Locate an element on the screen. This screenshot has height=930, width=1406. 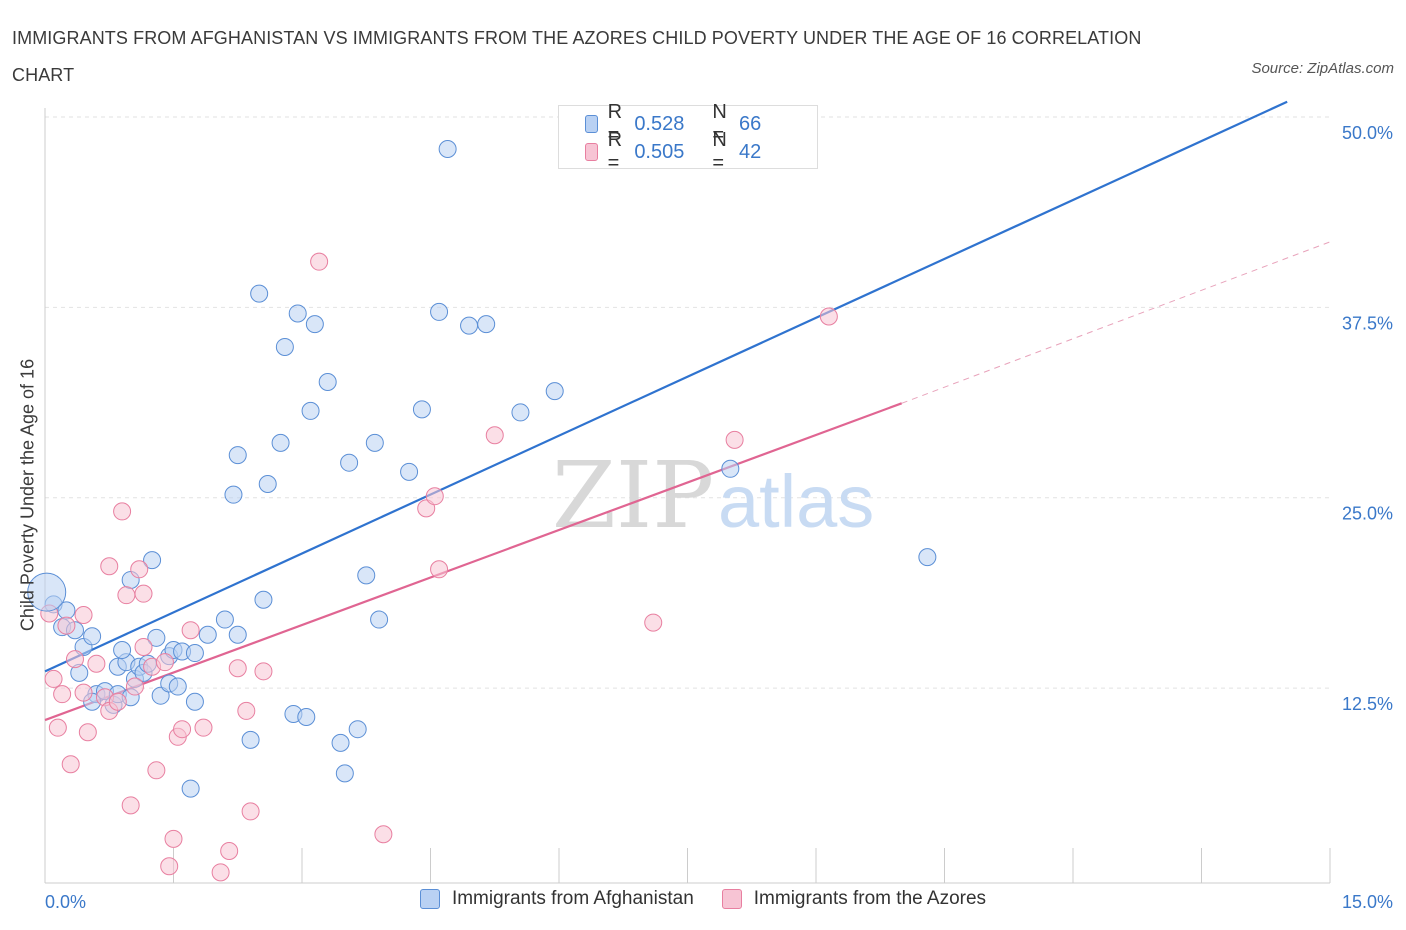
source-label: Source: ZipAtlas.com is located at coordinates (1322, 68).